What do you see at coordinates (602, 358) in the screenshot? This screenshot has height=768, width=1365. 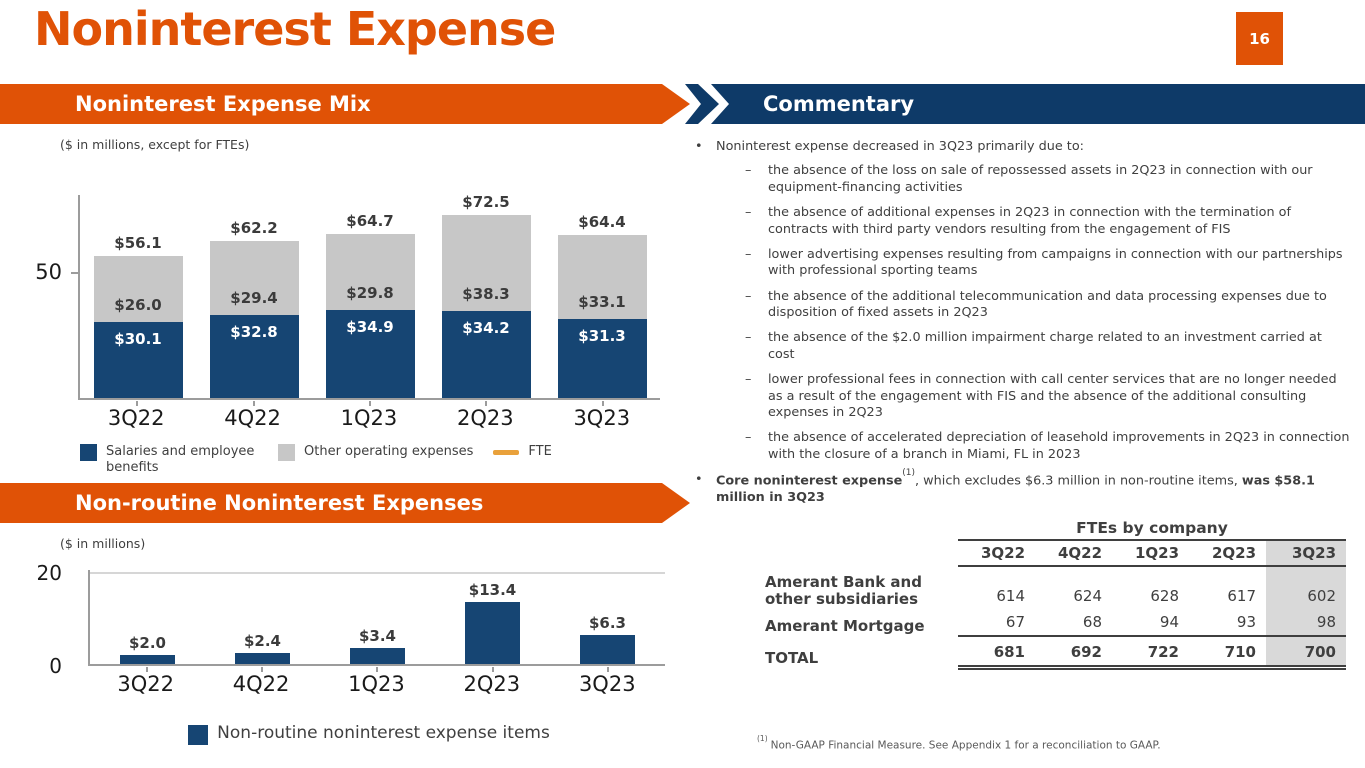 I see `bar-segment-salaries: $31.3` at bounding box center [602, 358].